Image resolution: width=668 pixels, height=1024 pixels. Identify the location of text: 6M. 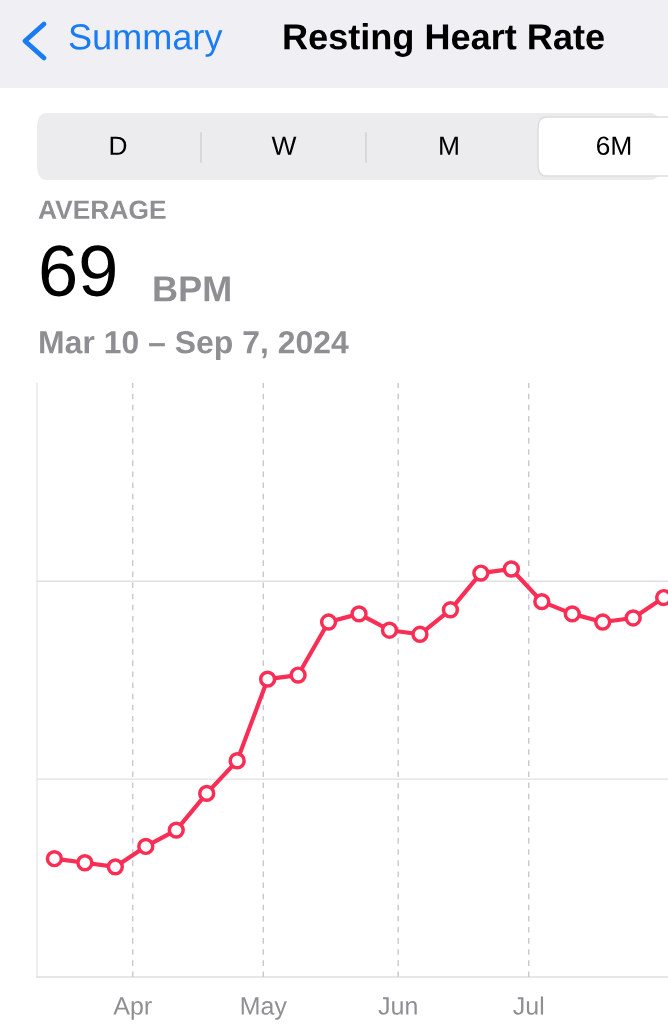
(614, 146).